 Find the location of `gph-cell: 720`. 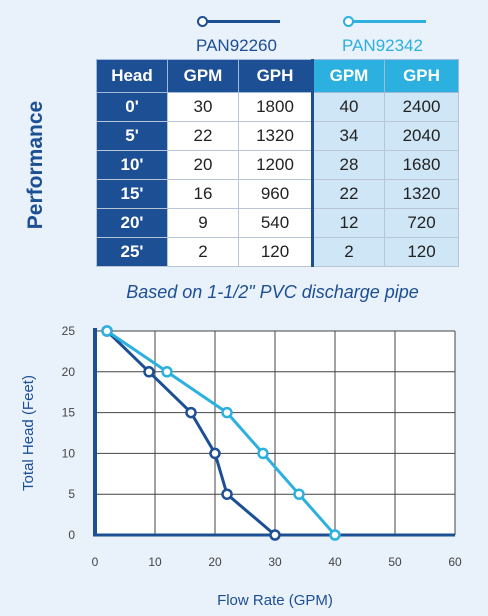

gph-cell: 720 is located at coordinates (421, 223).